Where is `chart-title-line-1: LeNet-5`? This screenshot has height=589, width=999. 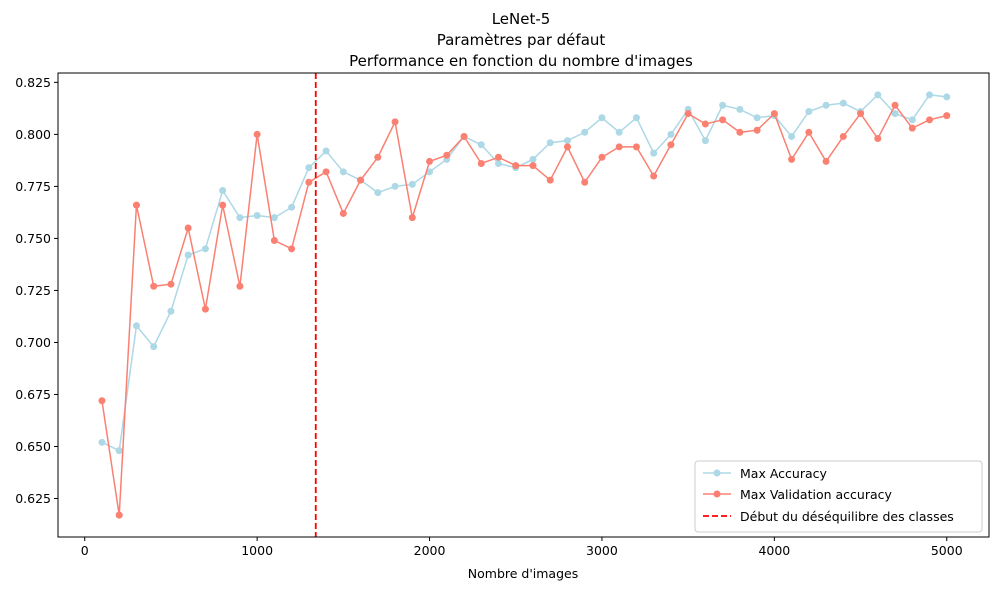 chart-title-line-1: LeNet-5 is located at coordinates (521, 19).